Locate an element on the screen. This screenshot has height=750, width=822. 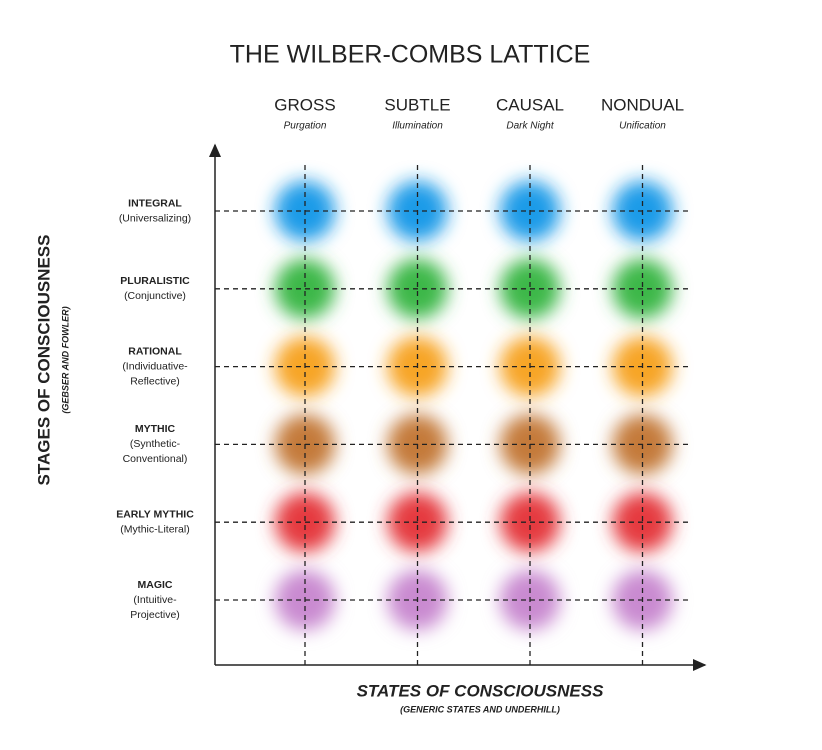
row-subtitle: (Individuative- is located at coordinates (155, 366).